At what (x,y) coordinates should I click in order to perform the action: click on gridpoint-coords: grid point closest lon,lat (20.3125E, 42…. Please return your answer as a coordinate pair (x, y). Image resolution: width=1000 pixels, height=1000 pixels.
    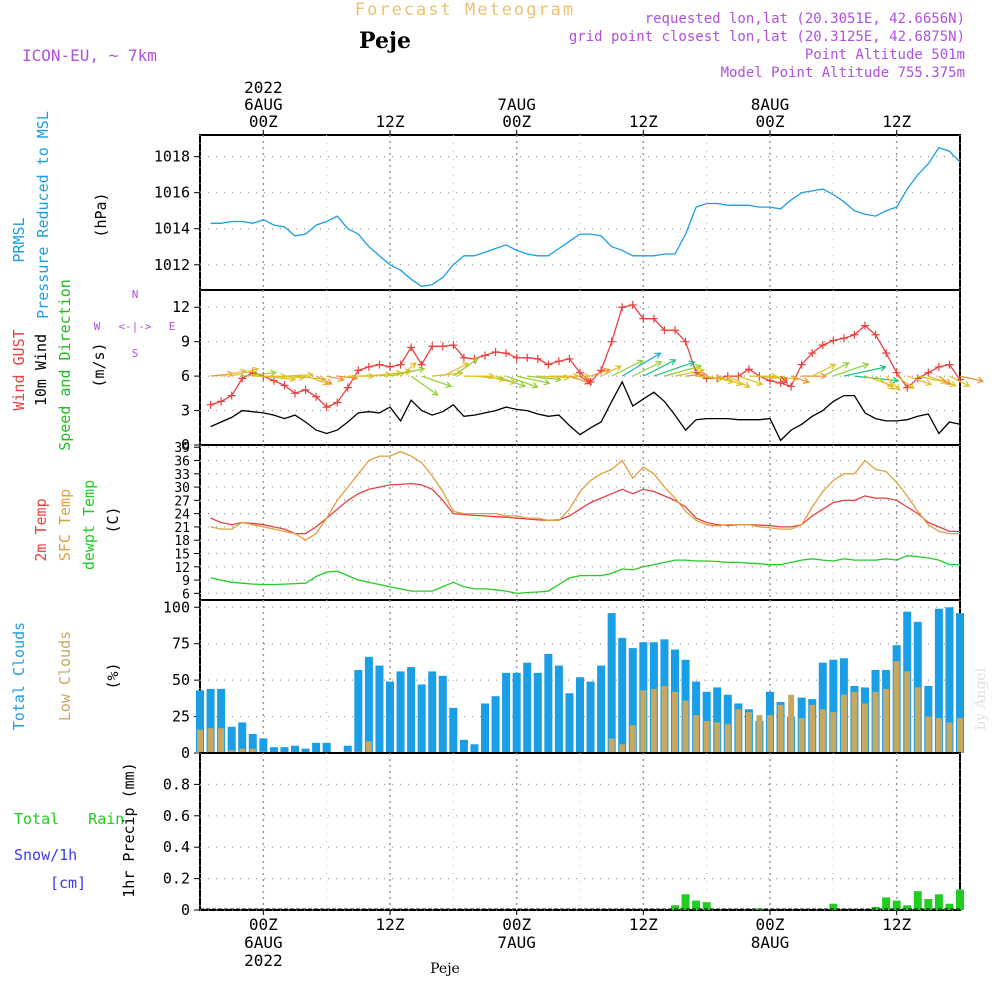
    Looking at the image, I should click on (767, 37).